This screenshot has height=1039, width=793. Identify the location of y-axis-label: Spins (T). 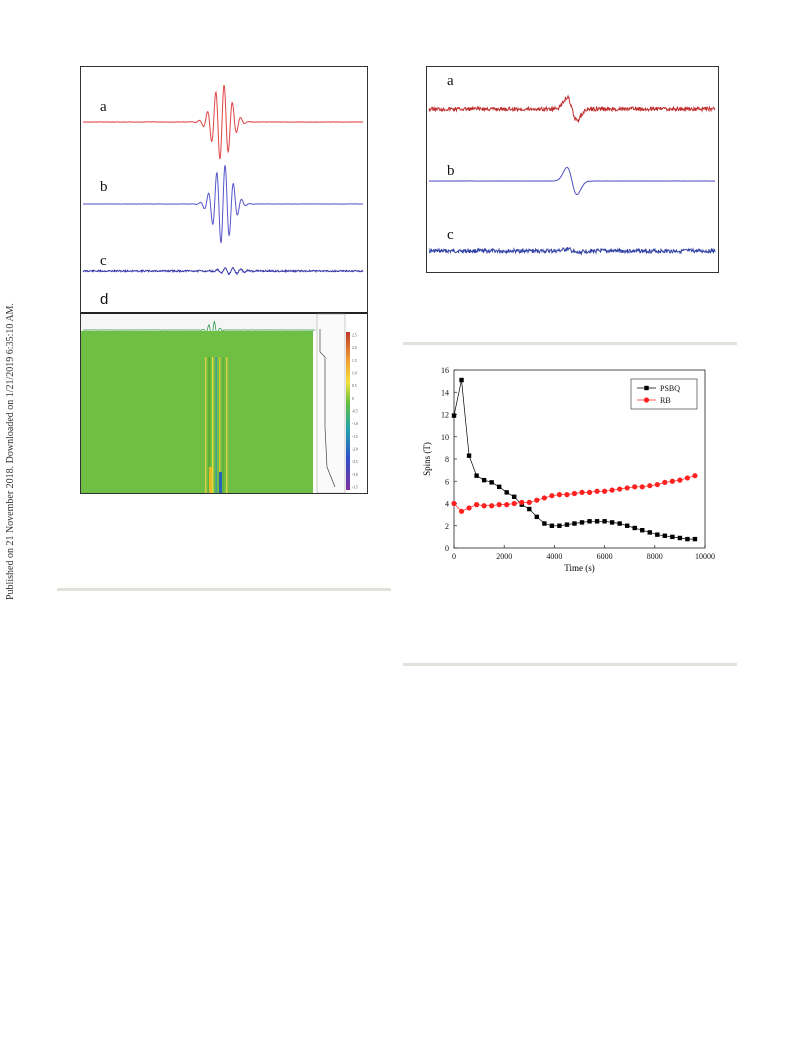
(427, 459).